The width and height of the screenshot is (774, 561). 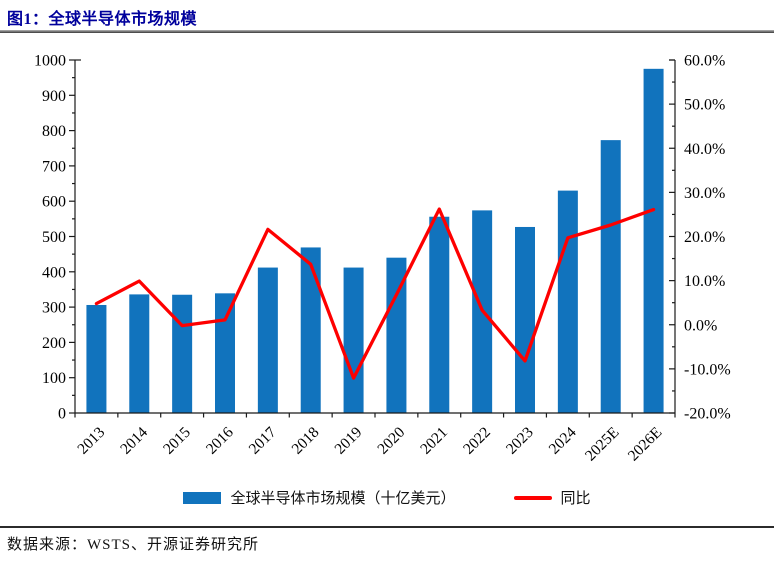 I want to click on legend-item-market-size: 全球半导体市场规模（十亿美元）, so click(x=319, y=497).